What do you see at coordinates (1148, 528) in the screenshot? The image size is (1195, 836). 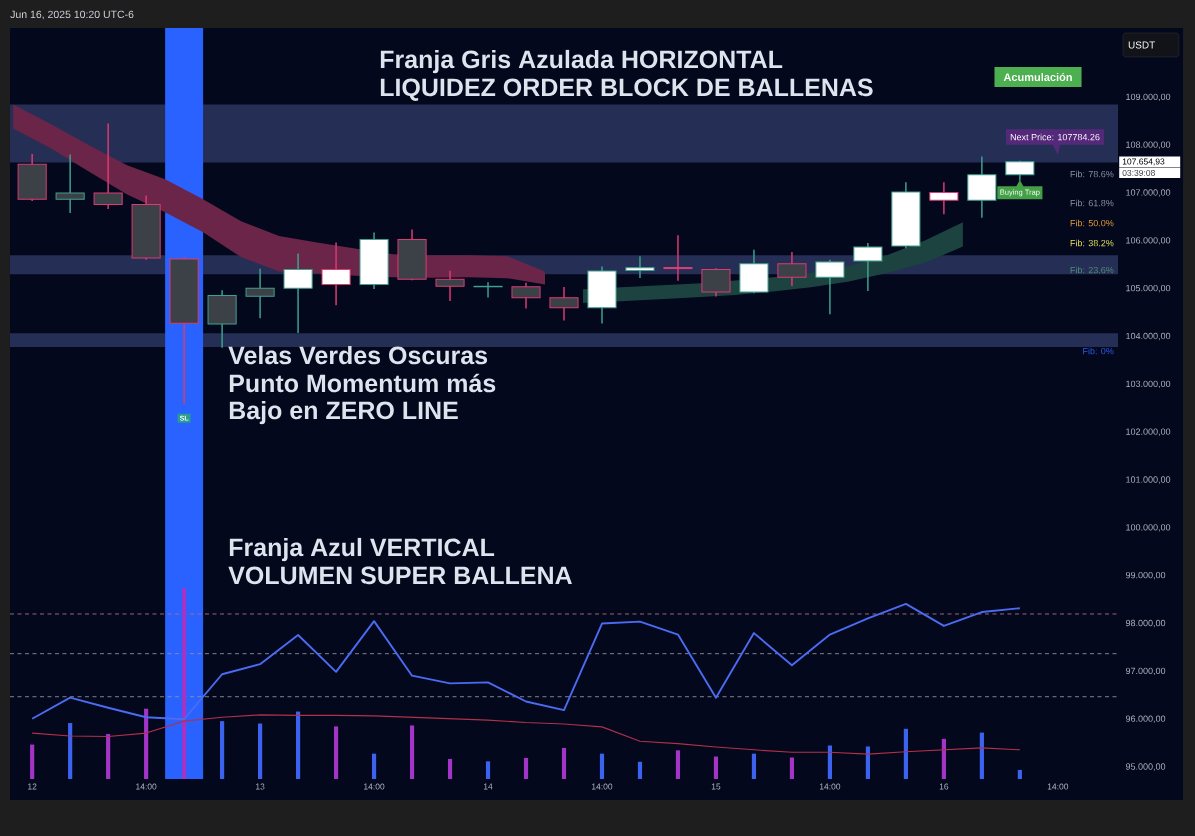 I see `y-tick-label: 100.000,00` at bounding box center [1148, 528].